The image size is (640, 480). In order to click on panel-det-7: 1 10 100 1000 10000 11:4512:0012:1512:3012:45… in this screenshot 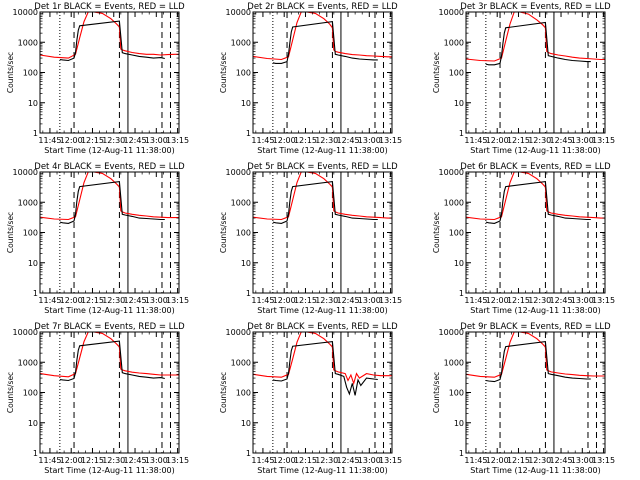, I will do `click(97, 398)`.